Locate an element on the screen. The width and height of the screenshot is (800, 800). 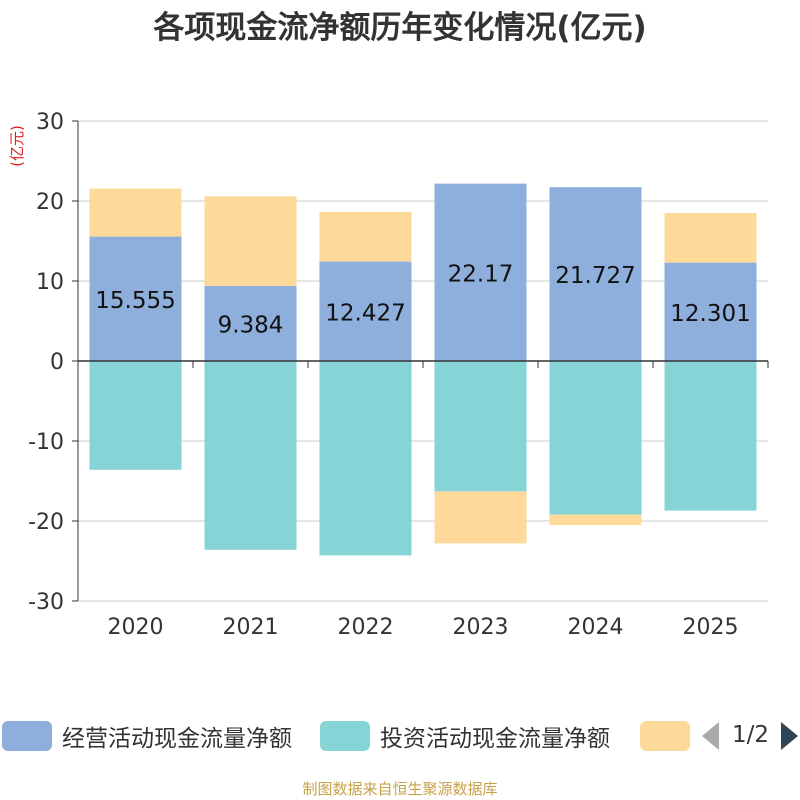
y-tick-label: -30 is located at coordinates (46, 602).